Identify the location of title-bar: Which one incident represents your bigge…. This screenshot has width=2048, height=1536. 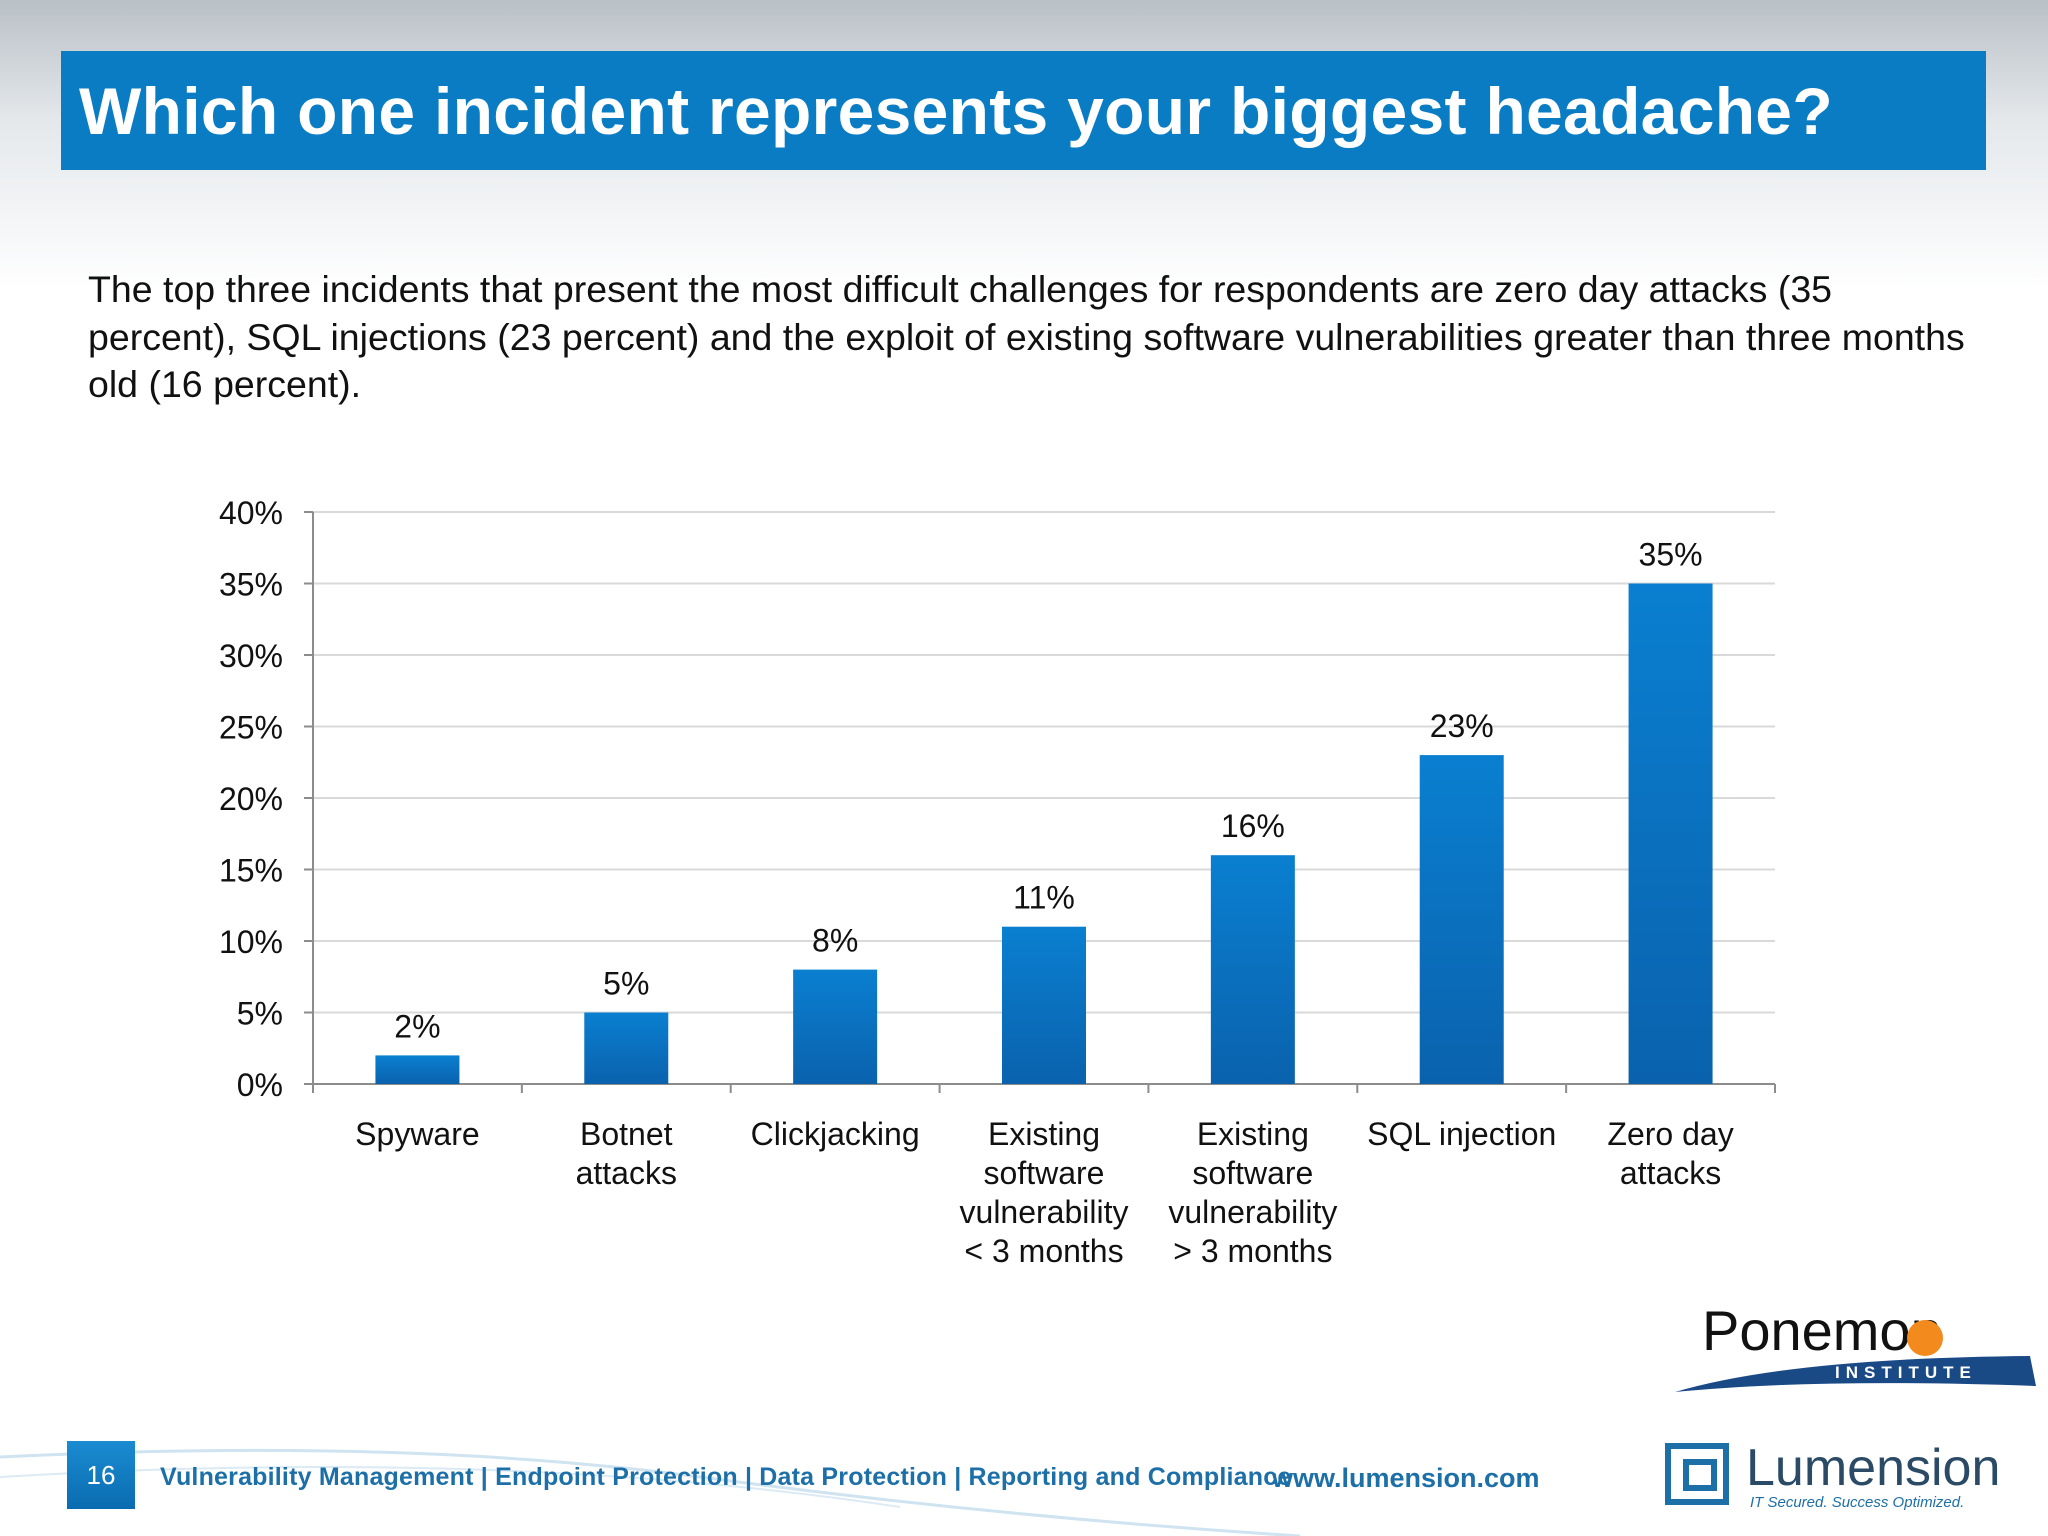
(1023, 110).